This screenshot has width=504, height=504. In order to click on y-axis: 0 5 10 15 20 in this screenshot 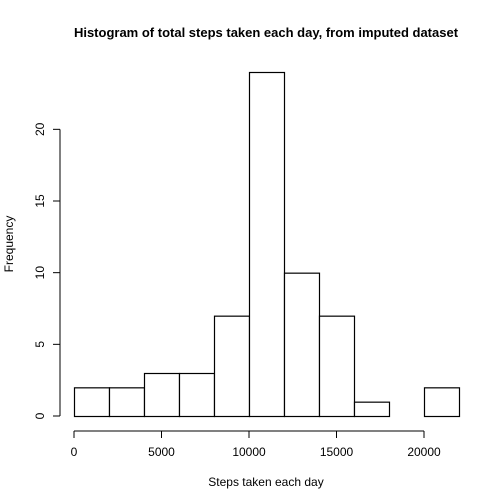, I will do `click(47, 270)`.